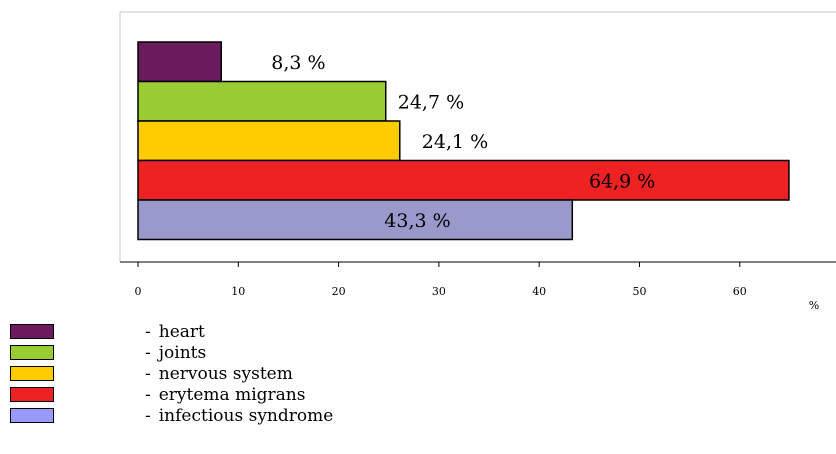  What do you see at coordinates (439, 291) in the screenshot?
I see `x-tick-label: 30` at bounding box center [439, 291].